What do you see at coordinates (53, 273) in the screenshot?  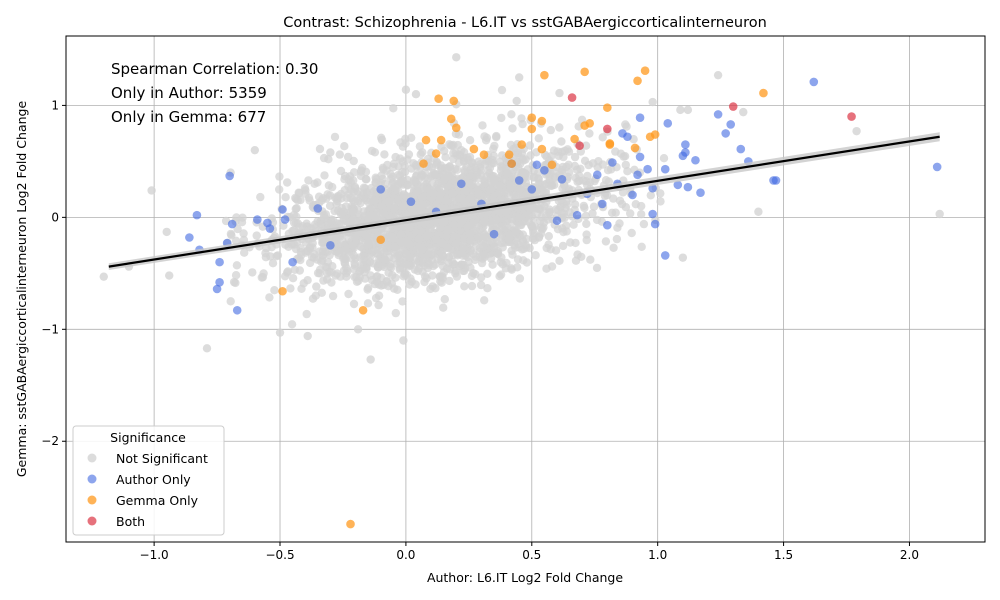 I see `y-axis-ticks: −2 −1 0 1` at bounding box center [53, 273].